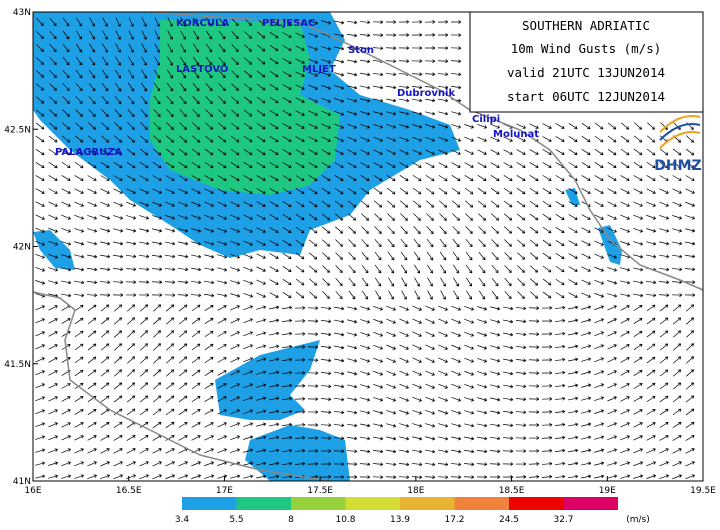 The width and height of the screenshot is (720, 530). What do you see at coordinates (607, 491) in the screenshot?
I see `lon-label: 19E` at bounding box center [607, 491].